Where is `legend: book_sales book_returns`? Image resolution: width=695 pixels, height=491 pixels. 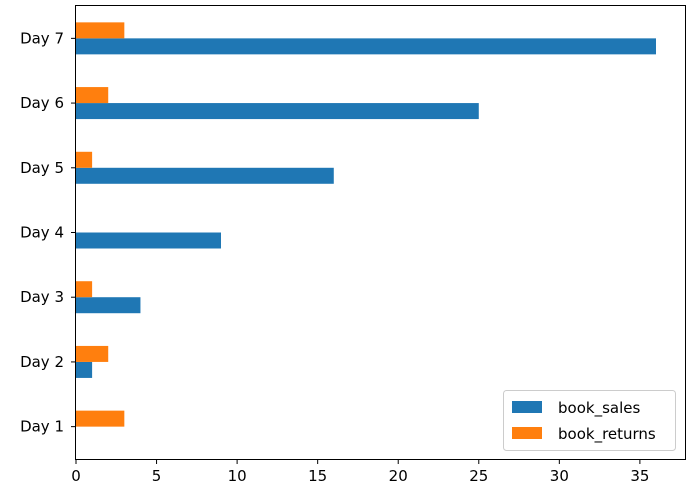 legend: book_sales book_returns is located at coordinates (589, 420).